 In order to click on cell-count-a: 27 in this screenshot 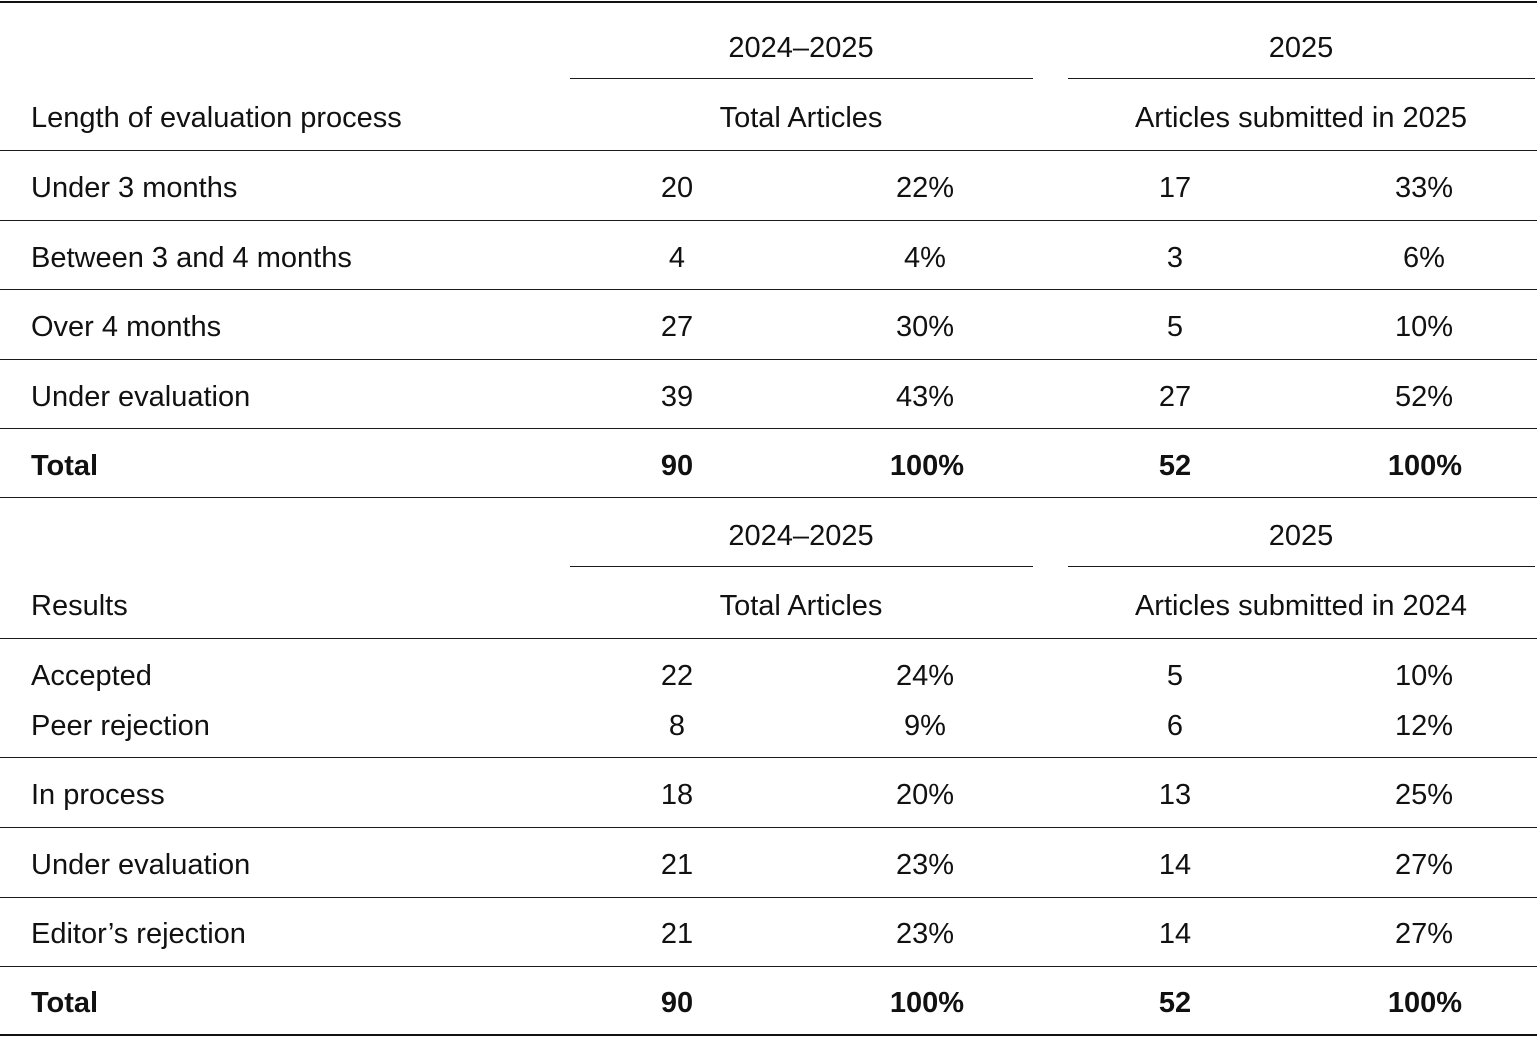, I will do `click(677, 327)`.